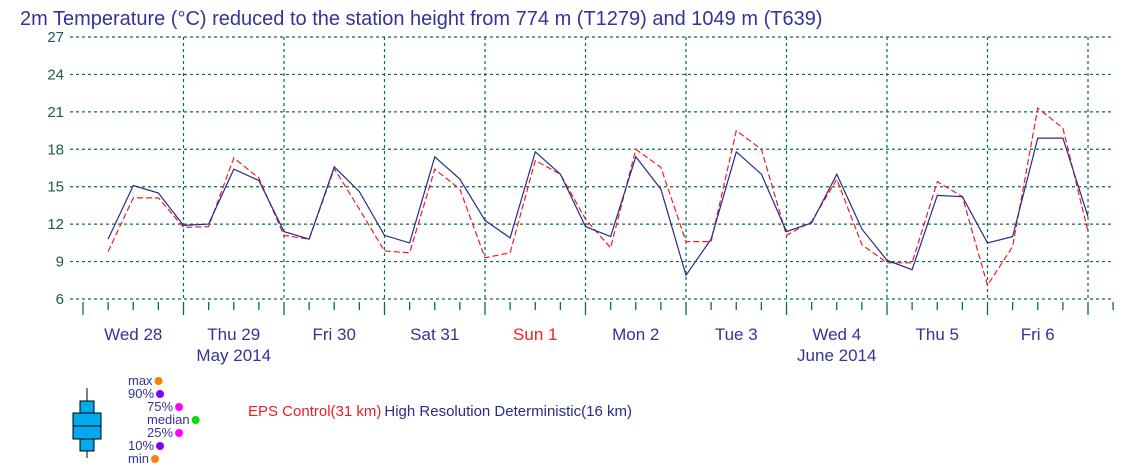 The image size is (1132, 466). What do you see at coordinates (60, 299) in the screenshot?
I see `y-tick-label: 6` at bounding box center [60, 299].